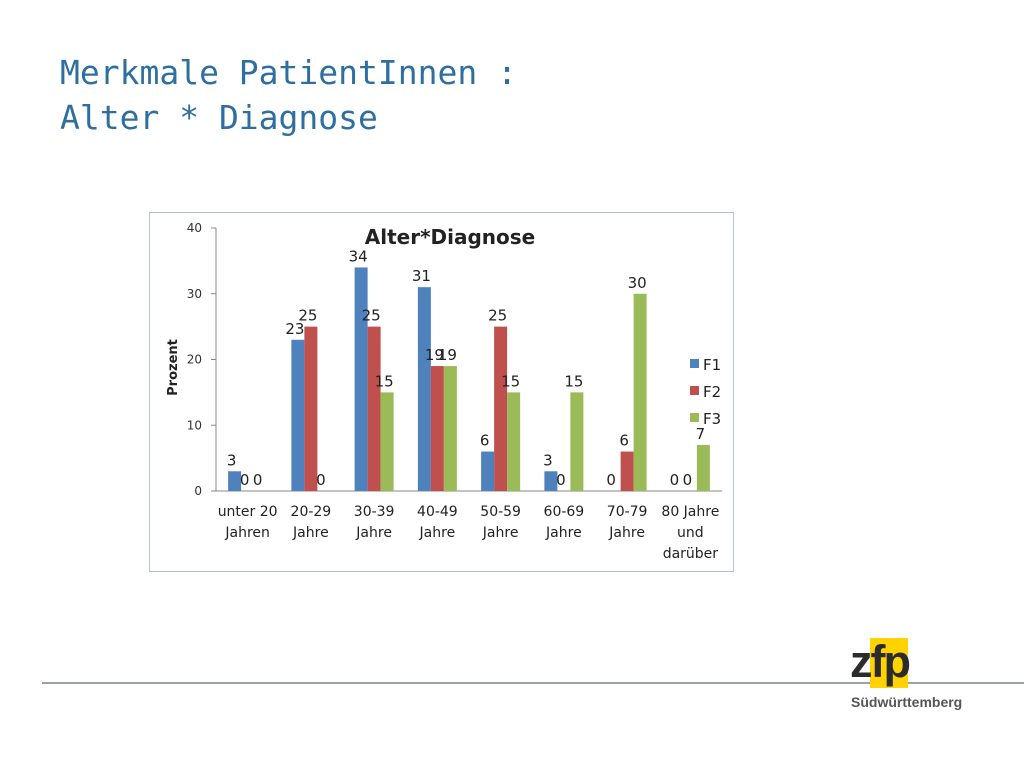 Image resolution: width=1024 pixels, height=768 pixels. What do you see at coordinates (198, 491) in the screenshot?
I see `y-tick-label: 0` at bounding box center [198, 491].